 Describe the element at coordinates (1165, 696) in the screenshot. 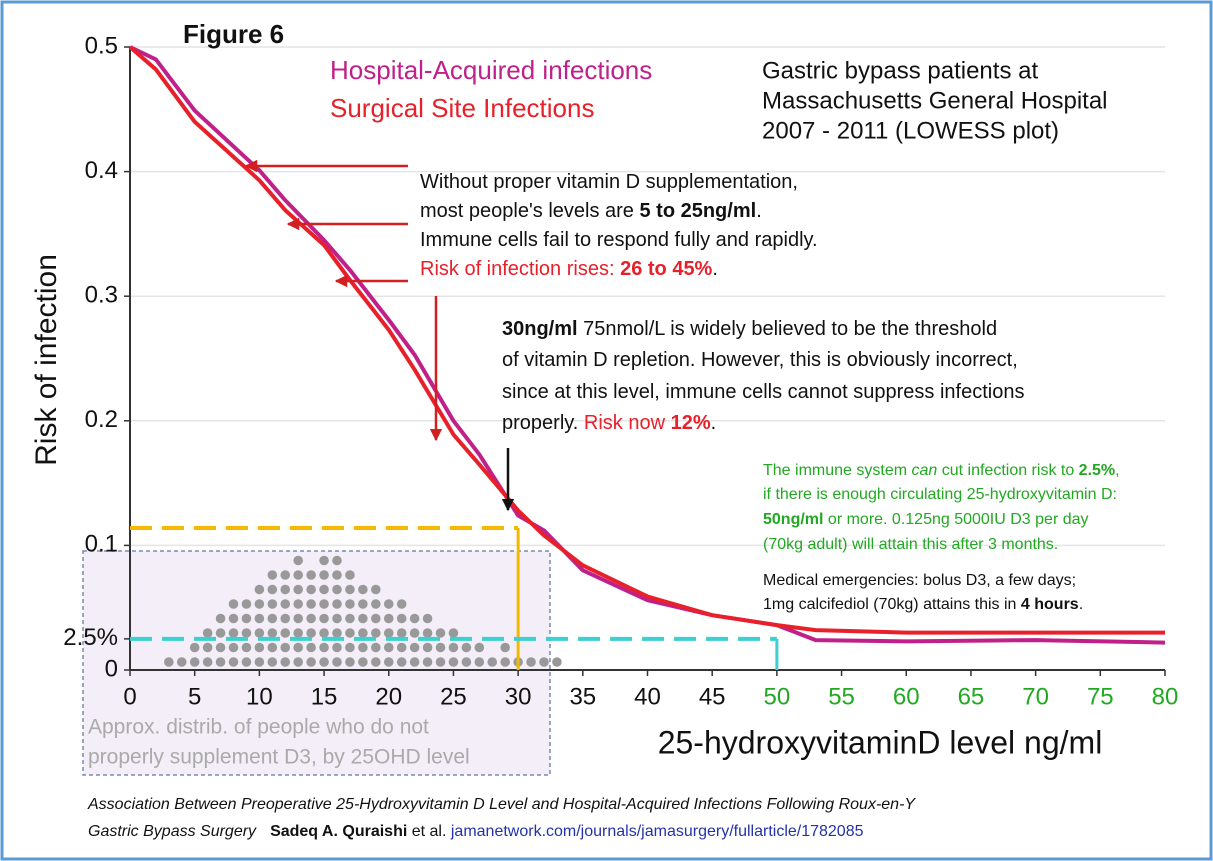

I see `x-tick-label: 80` at that location.